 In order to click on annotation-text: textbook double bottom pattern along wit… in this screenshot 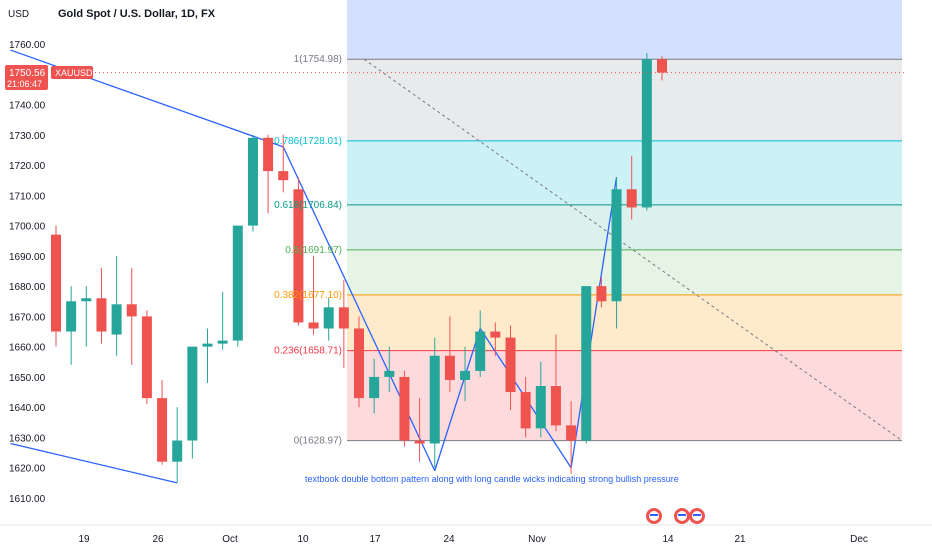, I will do `click(492, 479)`.